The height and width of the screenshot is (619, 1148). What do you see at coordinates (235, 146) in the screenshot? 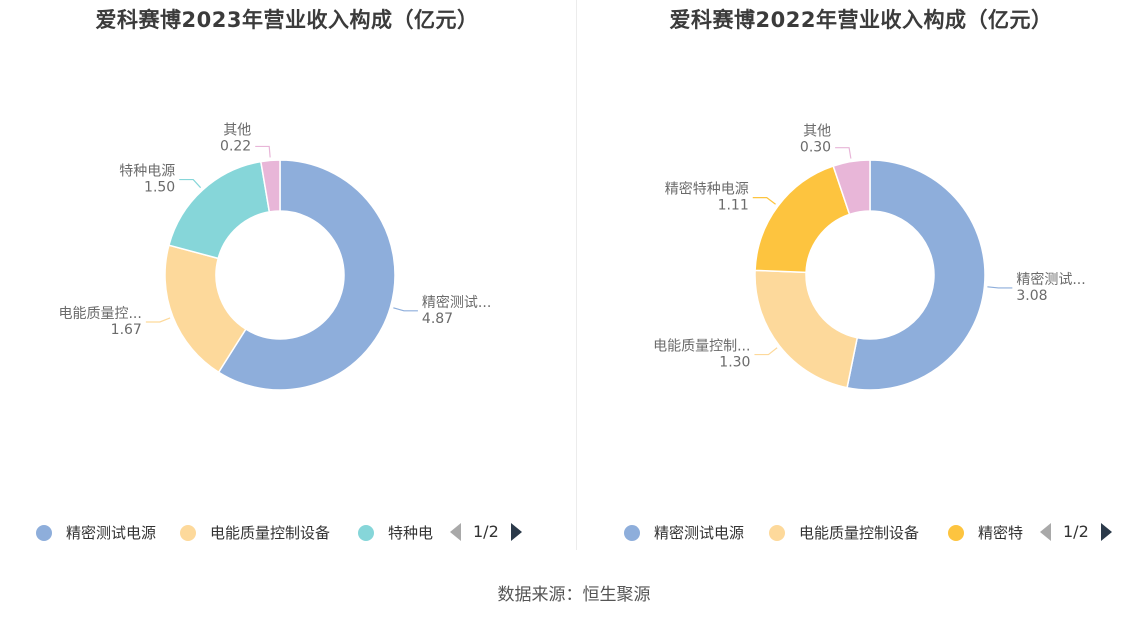
I see `slice-value-label: 0.22` at bounding box center [235, 146].